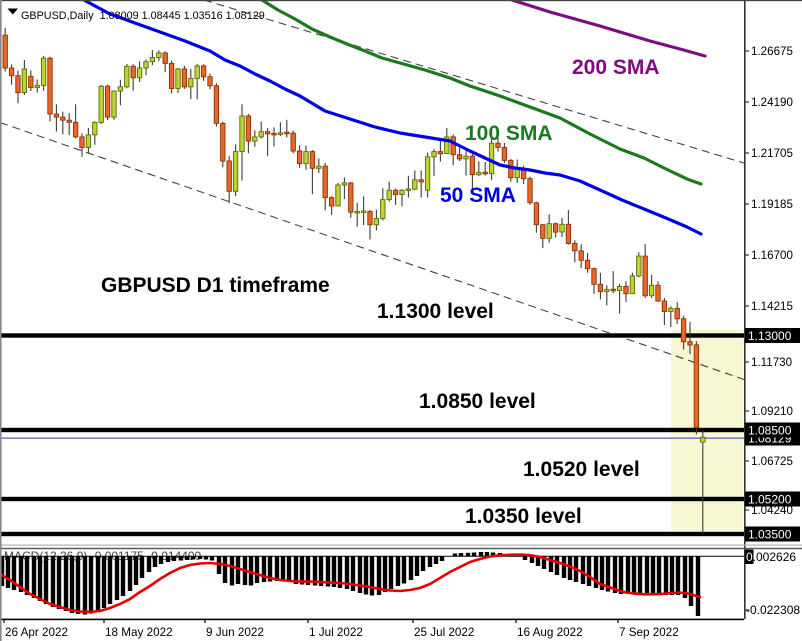 The image size is (802, 641). Describe the element at coordinates (770, 431) in the screenshot. I see `svg-text: 1.08500` at that location.